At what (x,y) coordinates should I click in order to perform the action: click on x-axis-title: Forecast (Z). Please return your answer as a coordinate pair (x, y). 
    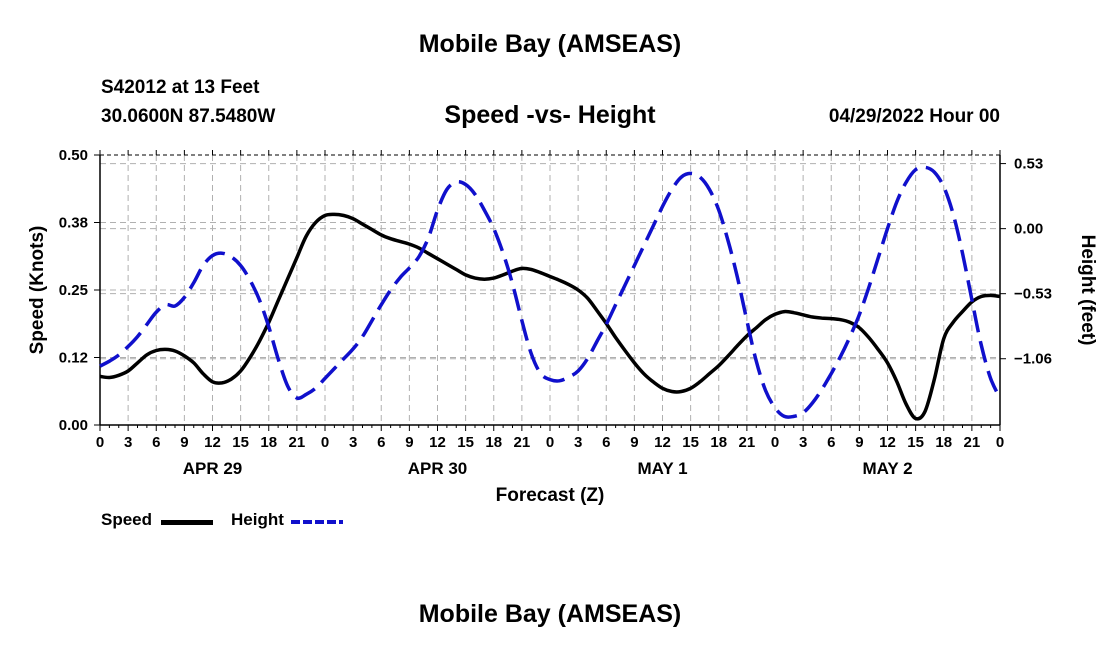
    Looking at the image, I should click on (550, 495).